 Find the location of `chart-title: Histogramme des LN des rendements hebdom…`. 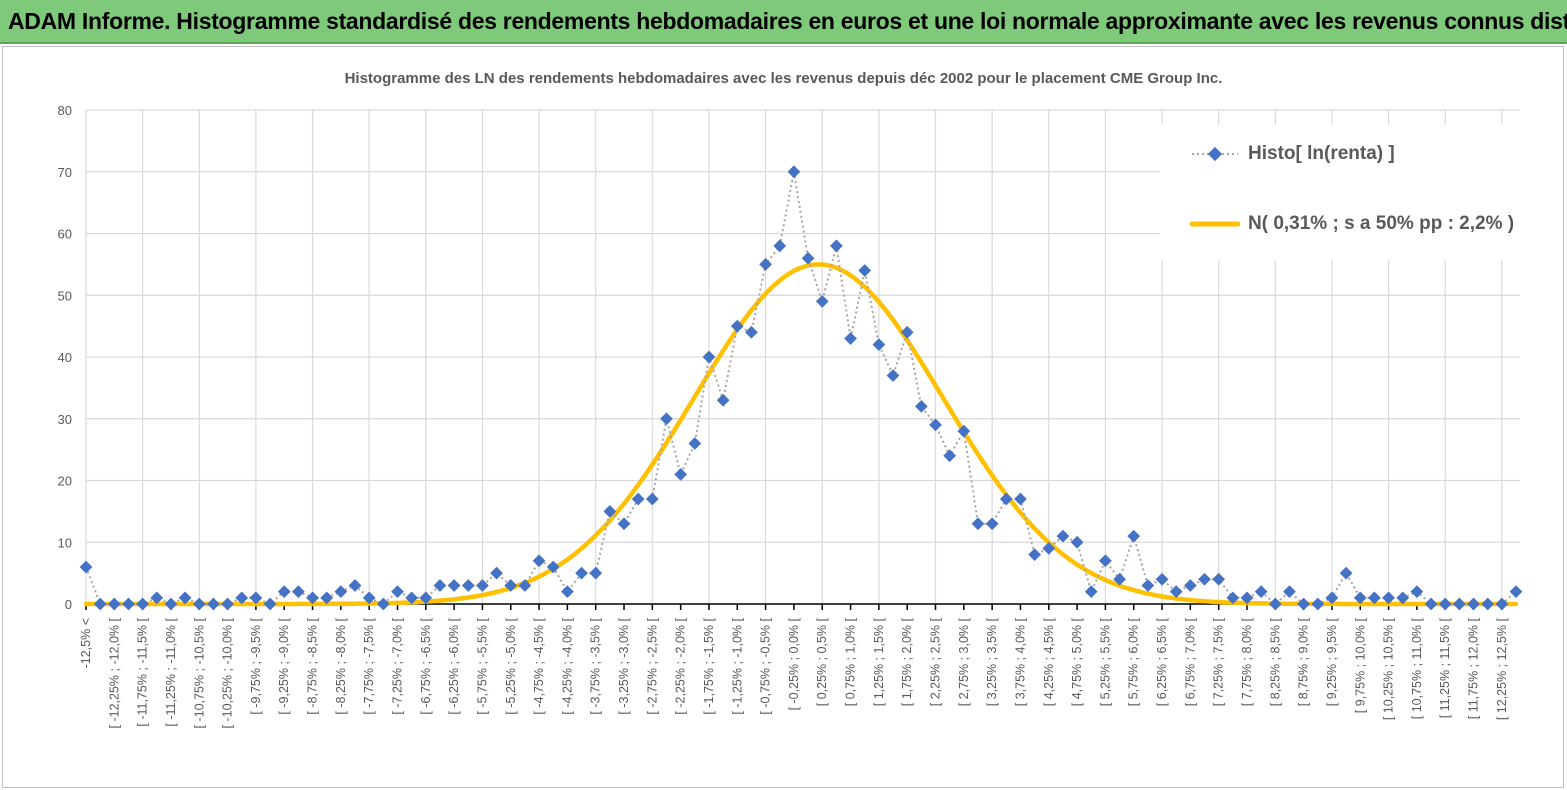

chart-title: Histogramme des LN des rendements hebdom… is located at coordinates (783, 78).